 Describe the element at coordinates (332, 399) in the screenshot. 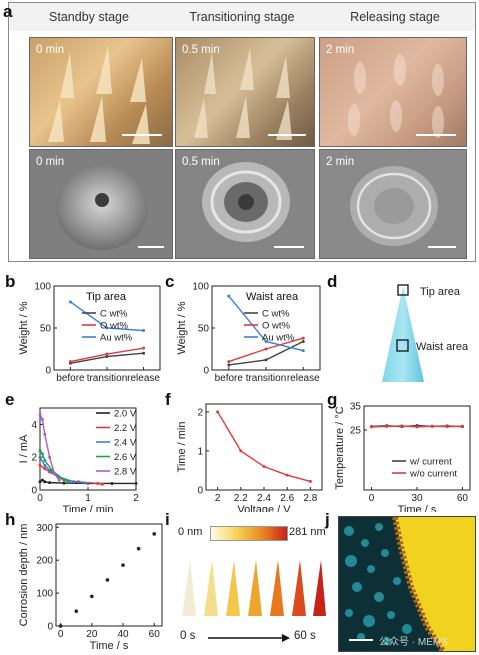

I see `panel-label: g` at that location.